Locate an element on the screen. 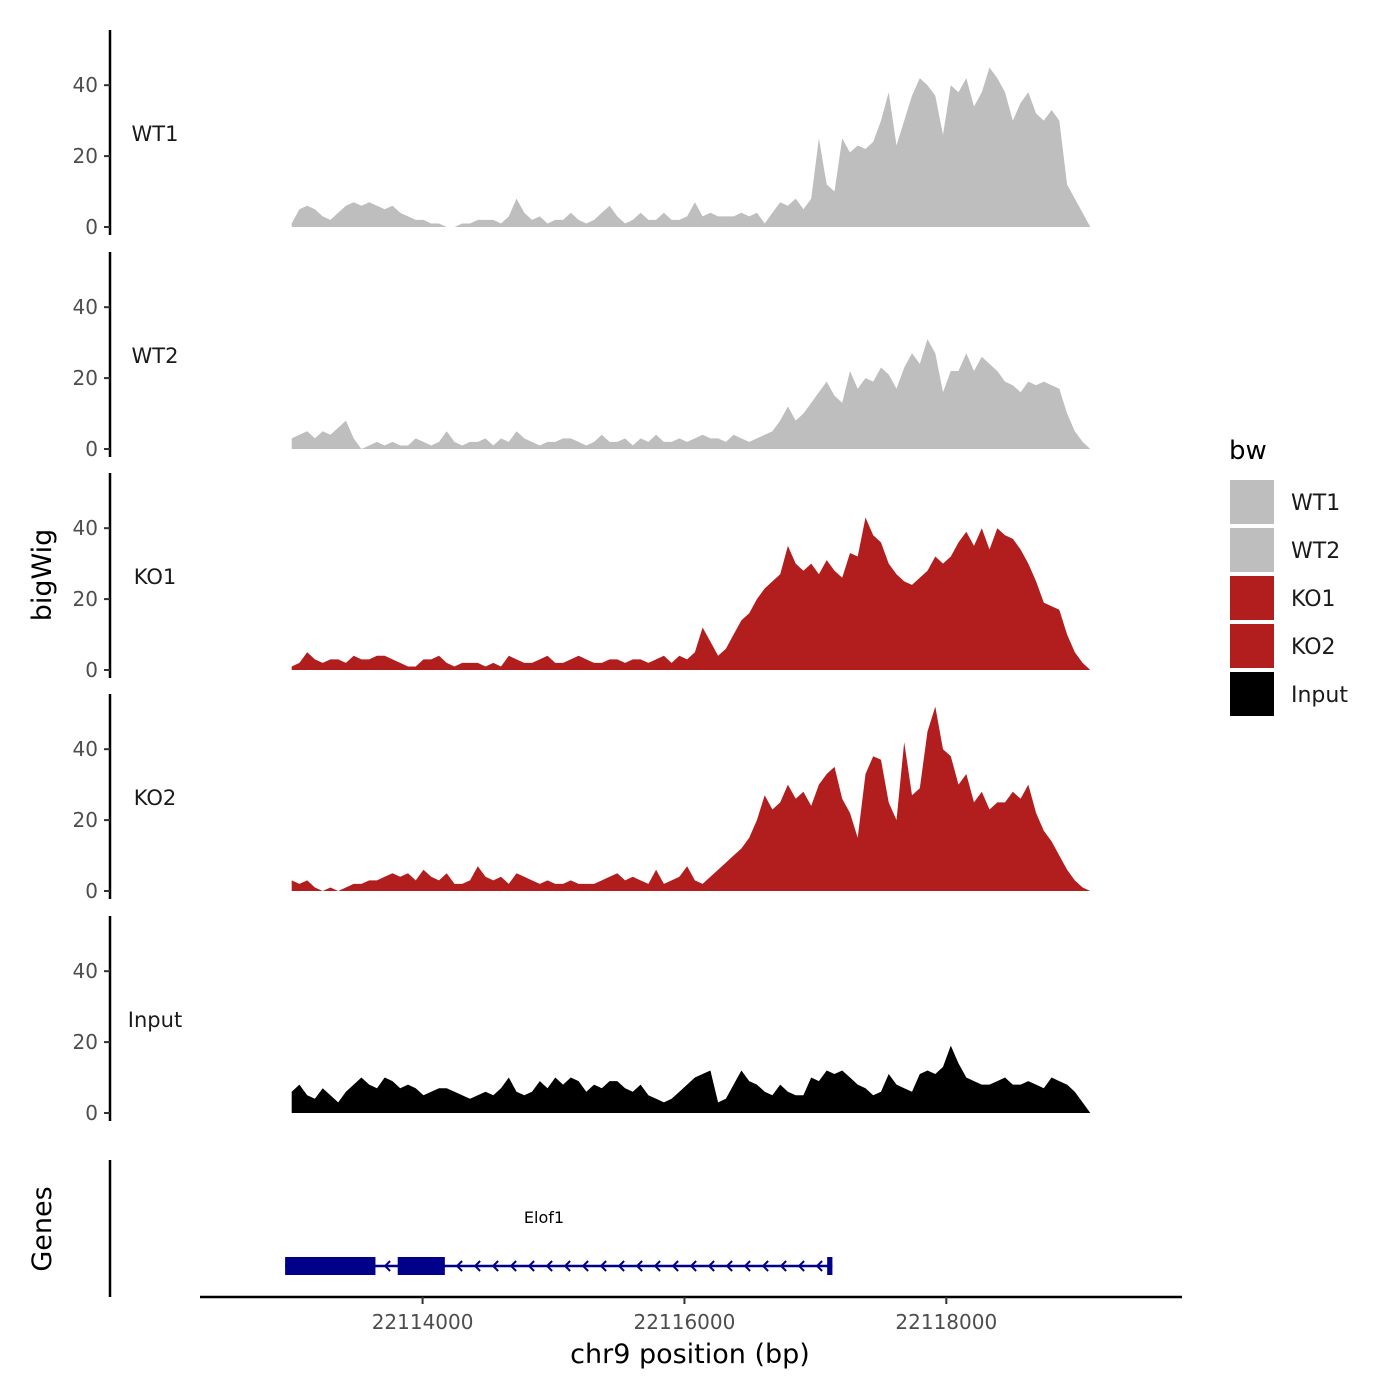  legend-swatch-ko2 is located at coordinates (1252, 646).